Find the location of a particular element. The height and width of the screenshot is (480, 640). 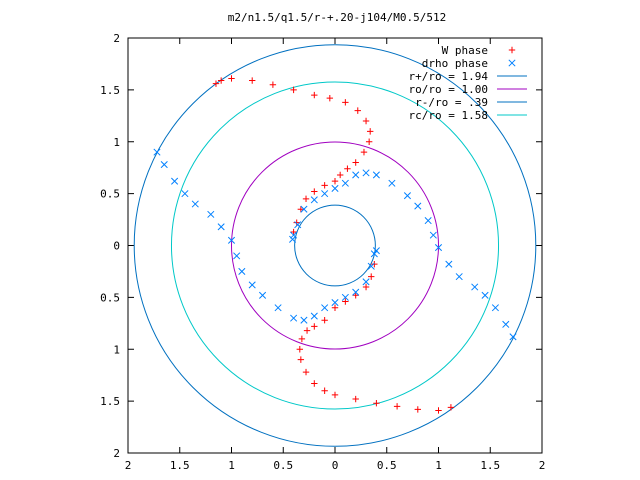

x-tick-label: 1.5 is located at coordinates (180, 465).